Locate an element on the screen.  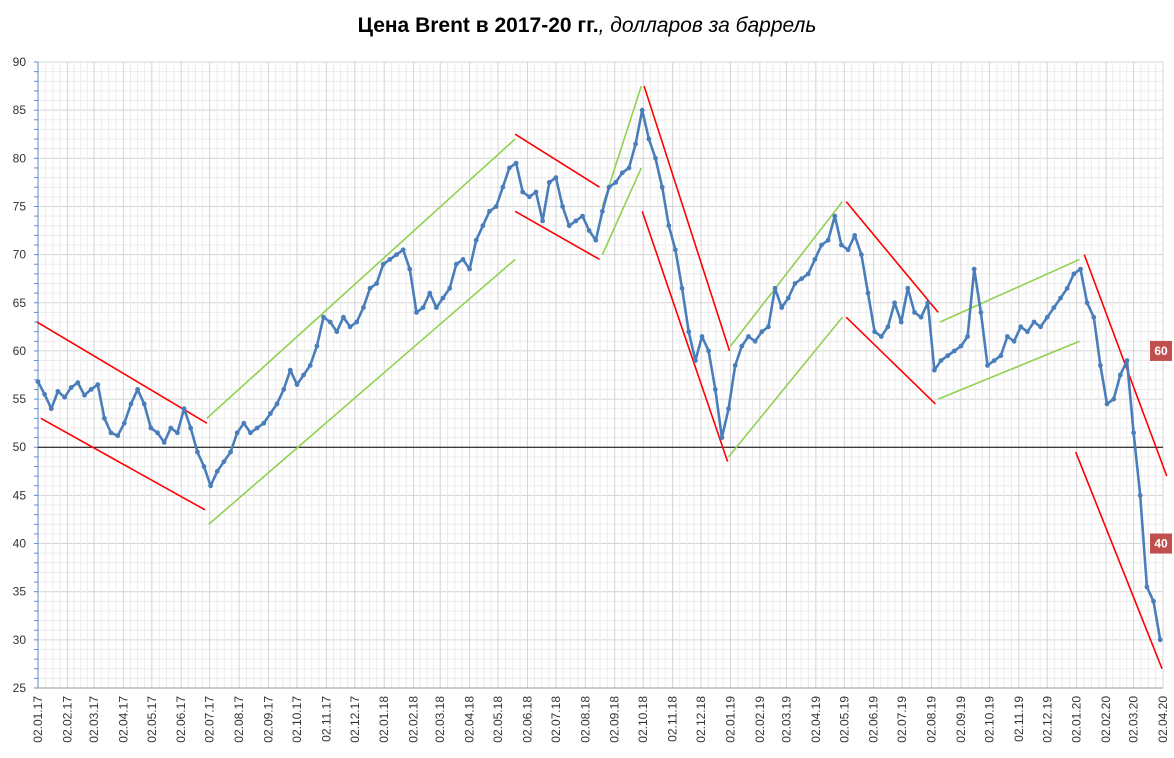
x-tick-label: 02.02.19 is located at coordinates (760, 719).